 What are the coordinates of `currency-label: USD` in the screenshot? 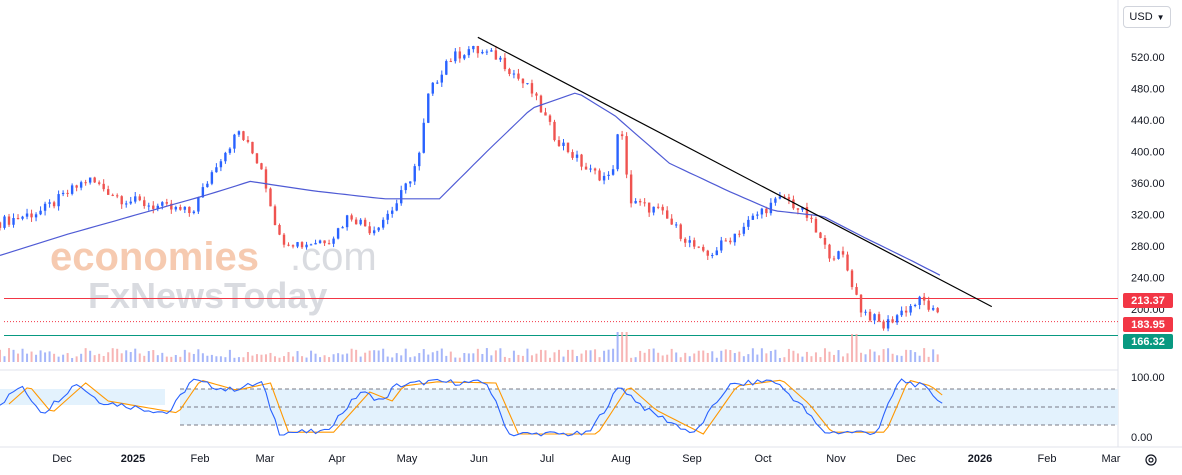 It's located at (1141, 17).